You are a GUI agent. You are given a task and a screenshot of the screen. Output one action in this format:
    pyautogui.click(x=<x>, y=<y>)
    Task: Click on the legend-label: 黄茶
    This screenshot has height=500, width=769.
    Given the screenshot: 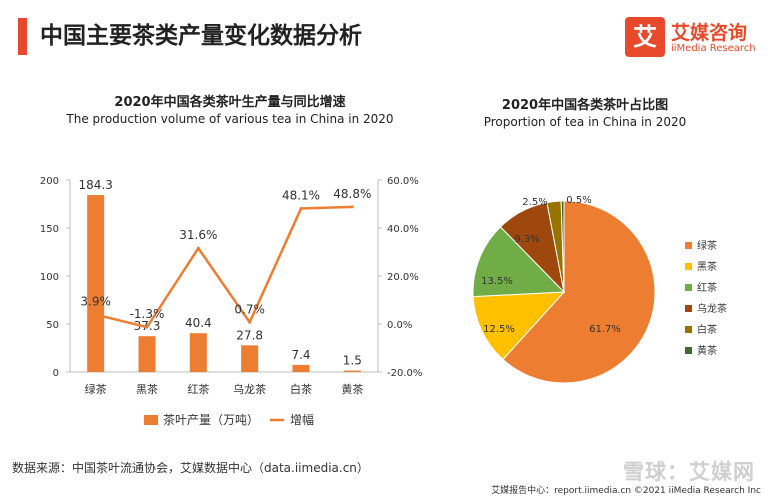 What is the action you would take?
    pyautogui.click(x=707, y=350)
    